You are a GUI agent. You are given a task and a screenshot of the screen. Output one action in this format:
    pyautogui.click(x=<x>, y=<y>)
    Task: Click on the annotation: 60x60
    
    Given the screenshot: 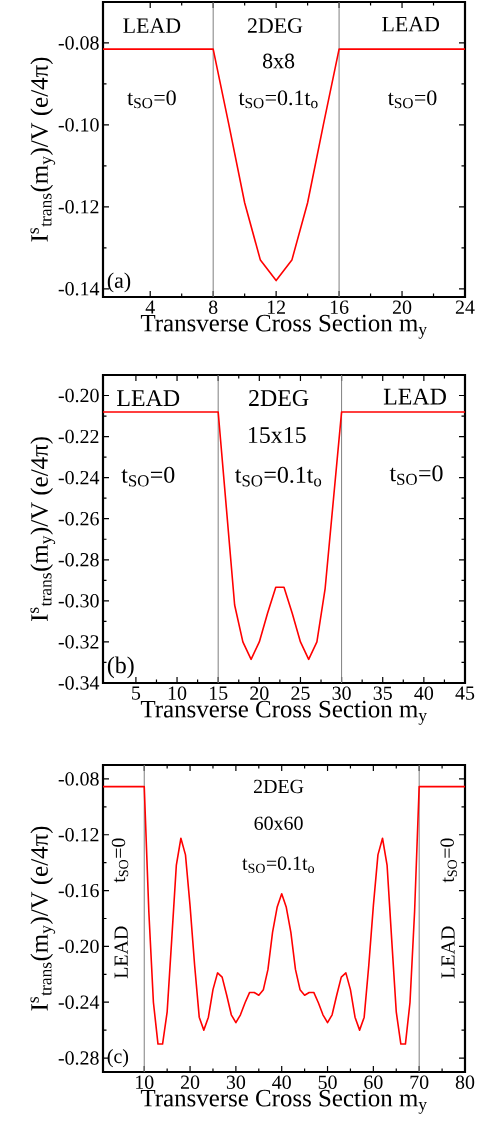 What is the action you would take?
    pyautogui.click(x=278, y=823)
    